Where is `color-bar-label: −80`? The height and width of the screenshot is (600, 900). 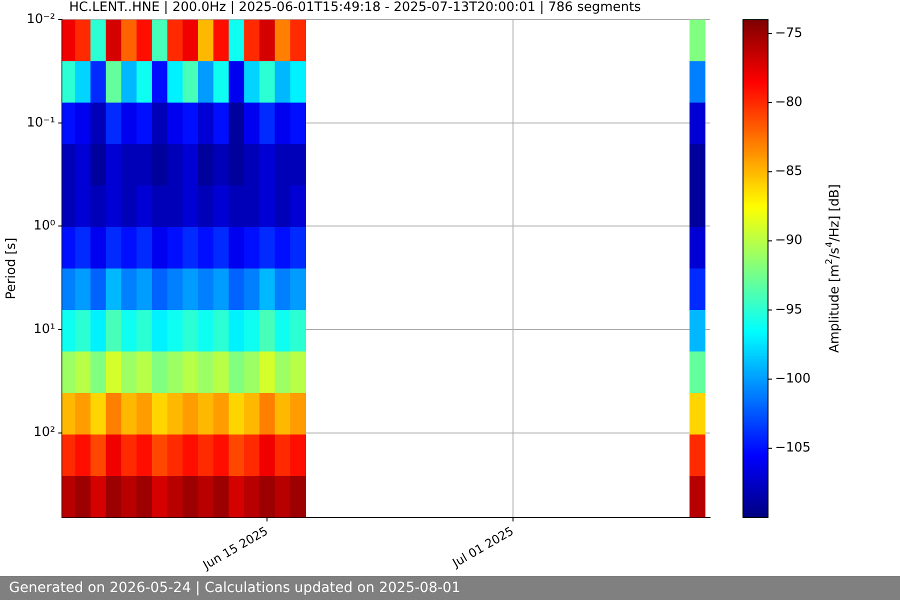
color-bar-label: −80 is located at coordinates (788, 102).